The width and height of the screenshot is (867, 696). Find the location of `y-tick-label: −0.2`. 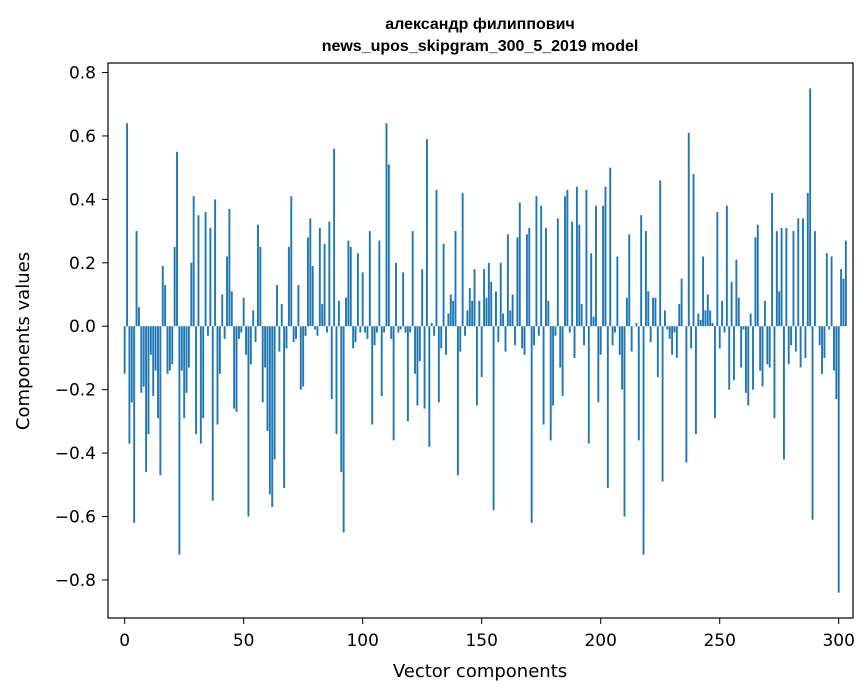

y-tick-label: −0.2 is located at coordinates (75, 391).